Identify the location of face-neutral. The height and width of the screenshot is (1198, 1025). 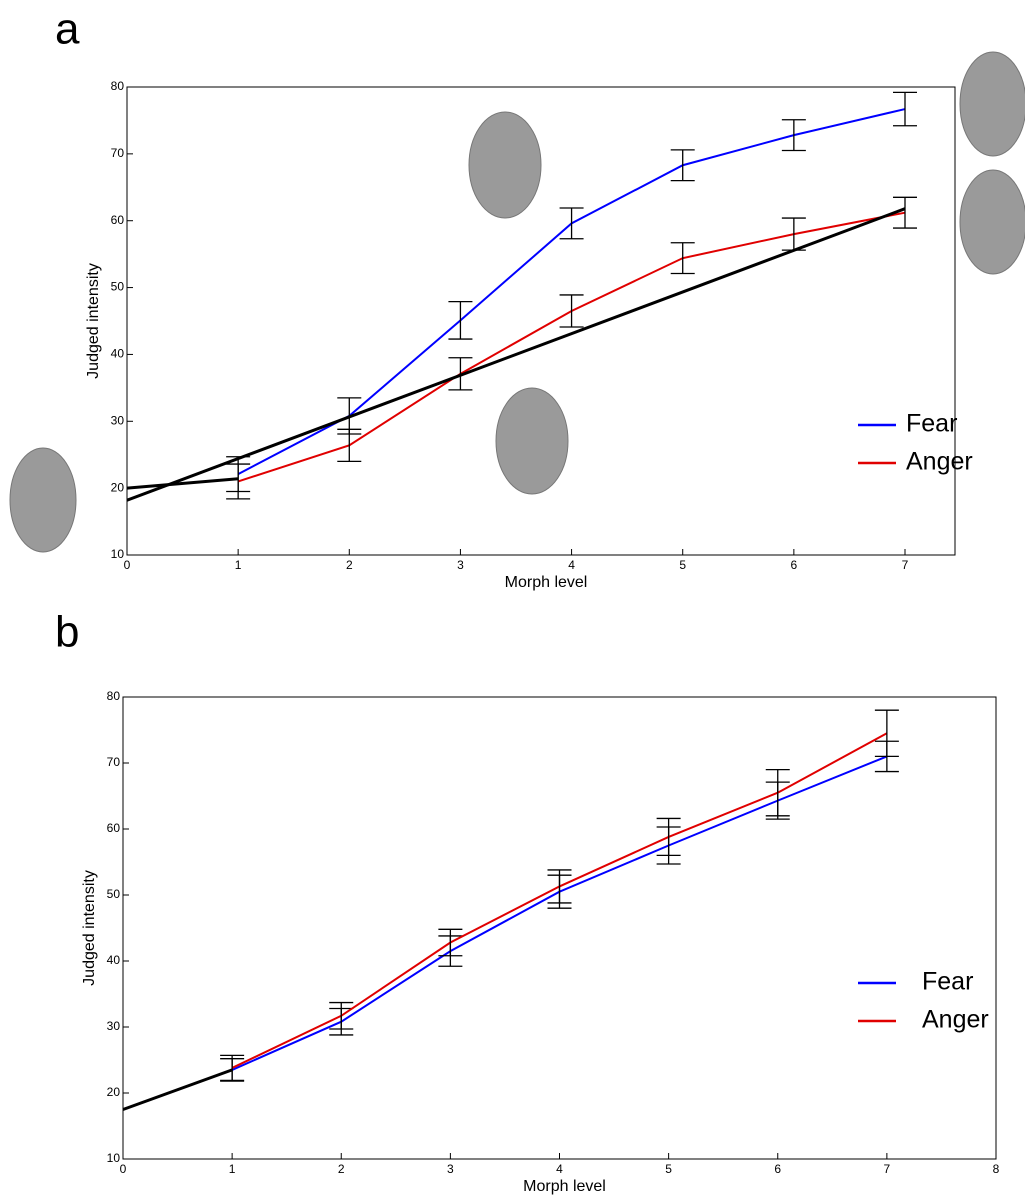
(43, 500).